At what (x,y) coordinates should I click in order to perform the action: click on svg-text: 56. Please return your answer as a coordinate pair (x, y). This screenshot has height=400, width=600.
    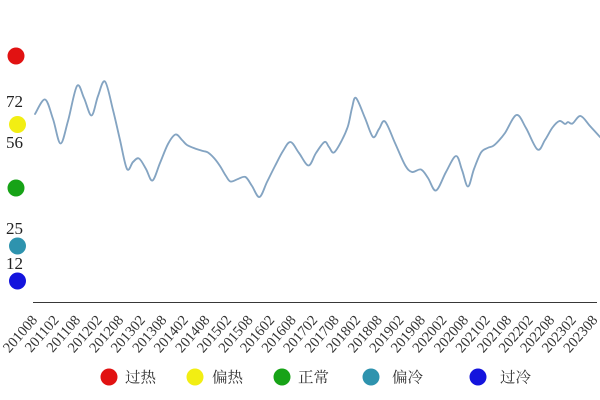
    Looking at the image, I should click on (14, 142).